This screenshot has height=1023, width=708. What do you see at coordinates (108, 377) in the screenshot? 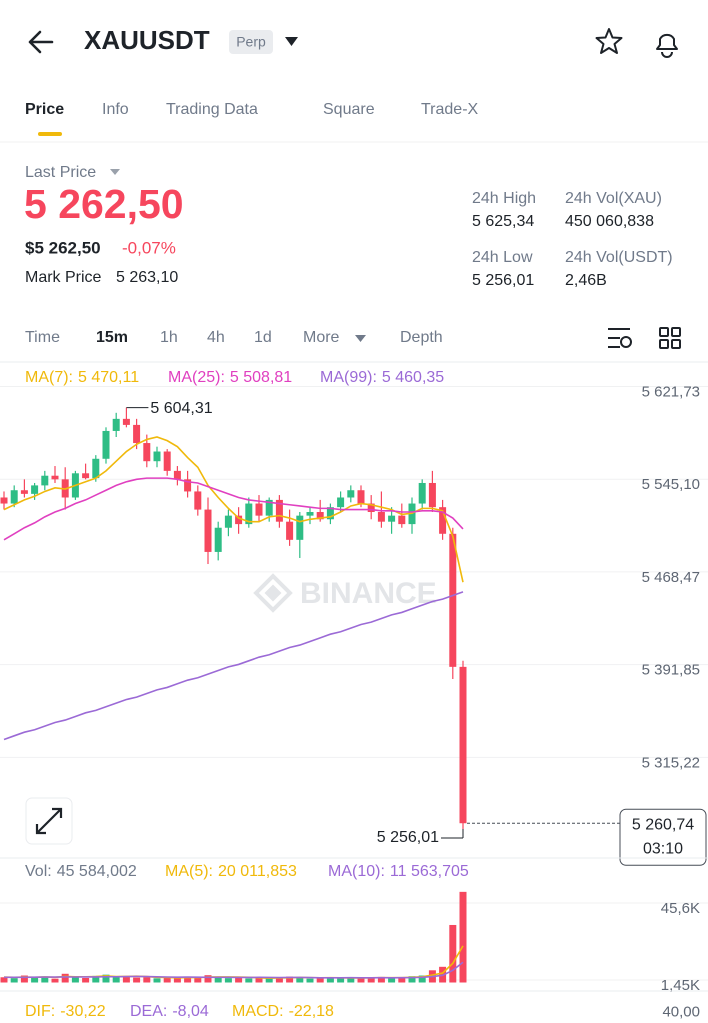
I see `legend-value: 5 470,11` at bounding box center [108, 377].